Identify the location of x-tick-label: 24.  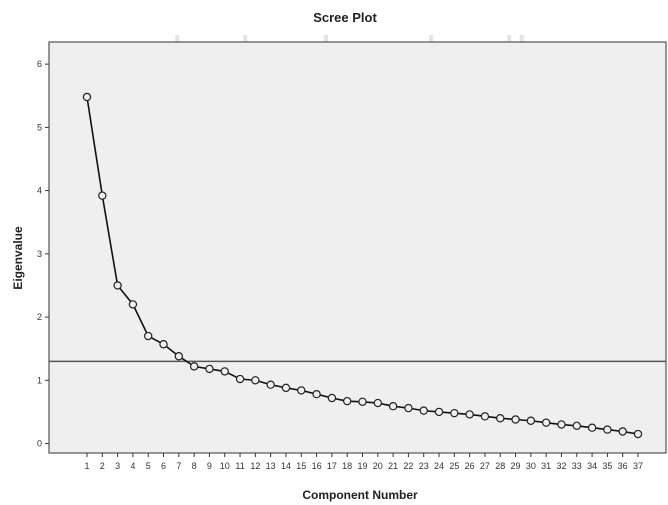
(439, 466).